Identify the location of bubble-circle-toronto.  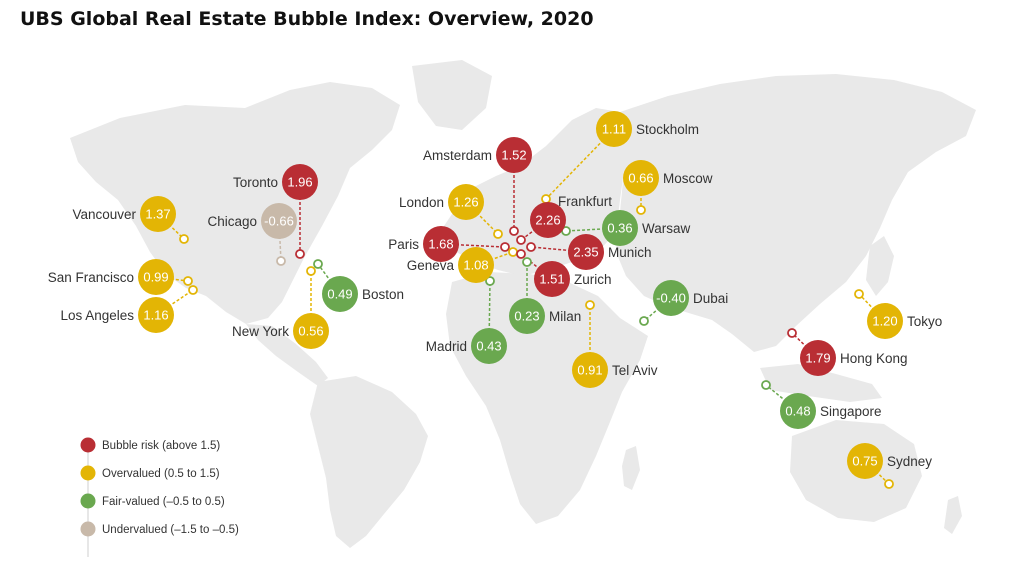
(300, 182).